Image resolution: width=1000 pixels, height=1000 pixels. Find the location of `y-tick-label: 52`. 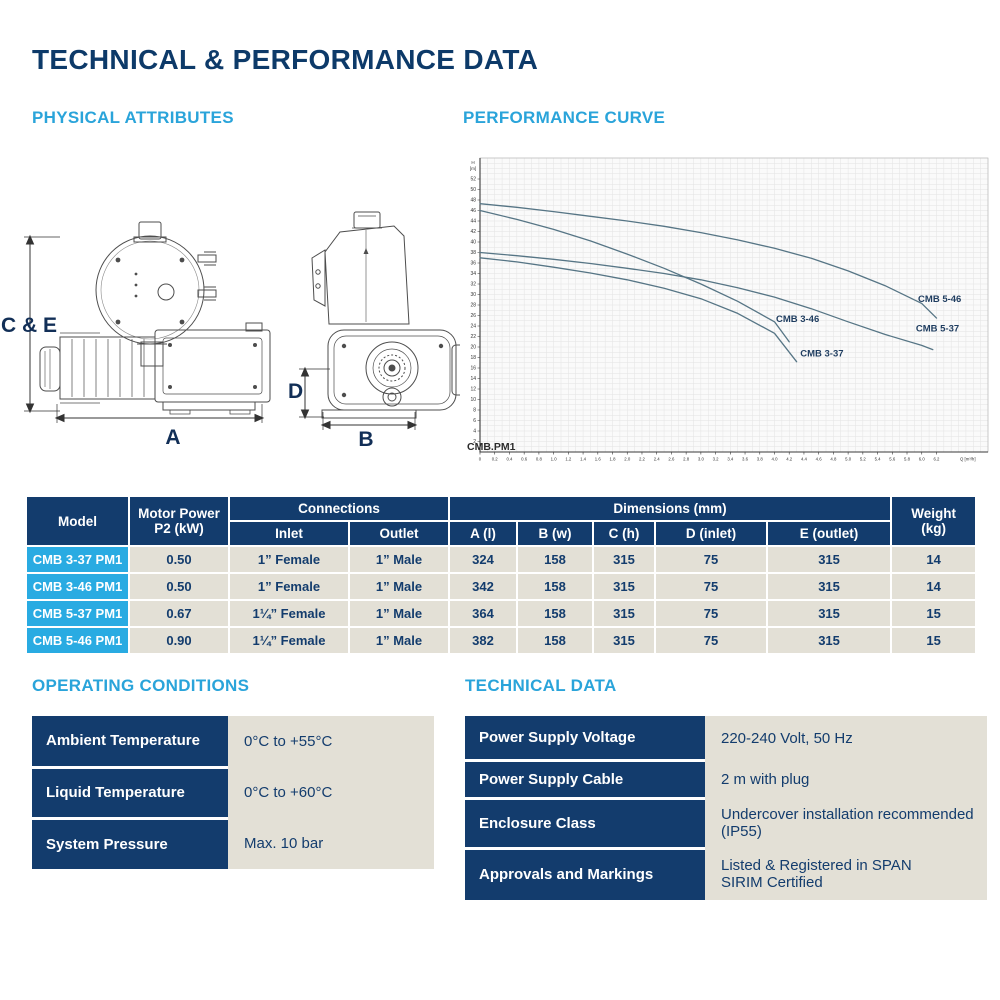

y-tick-label: 52 is located at coordinates (473, 180).